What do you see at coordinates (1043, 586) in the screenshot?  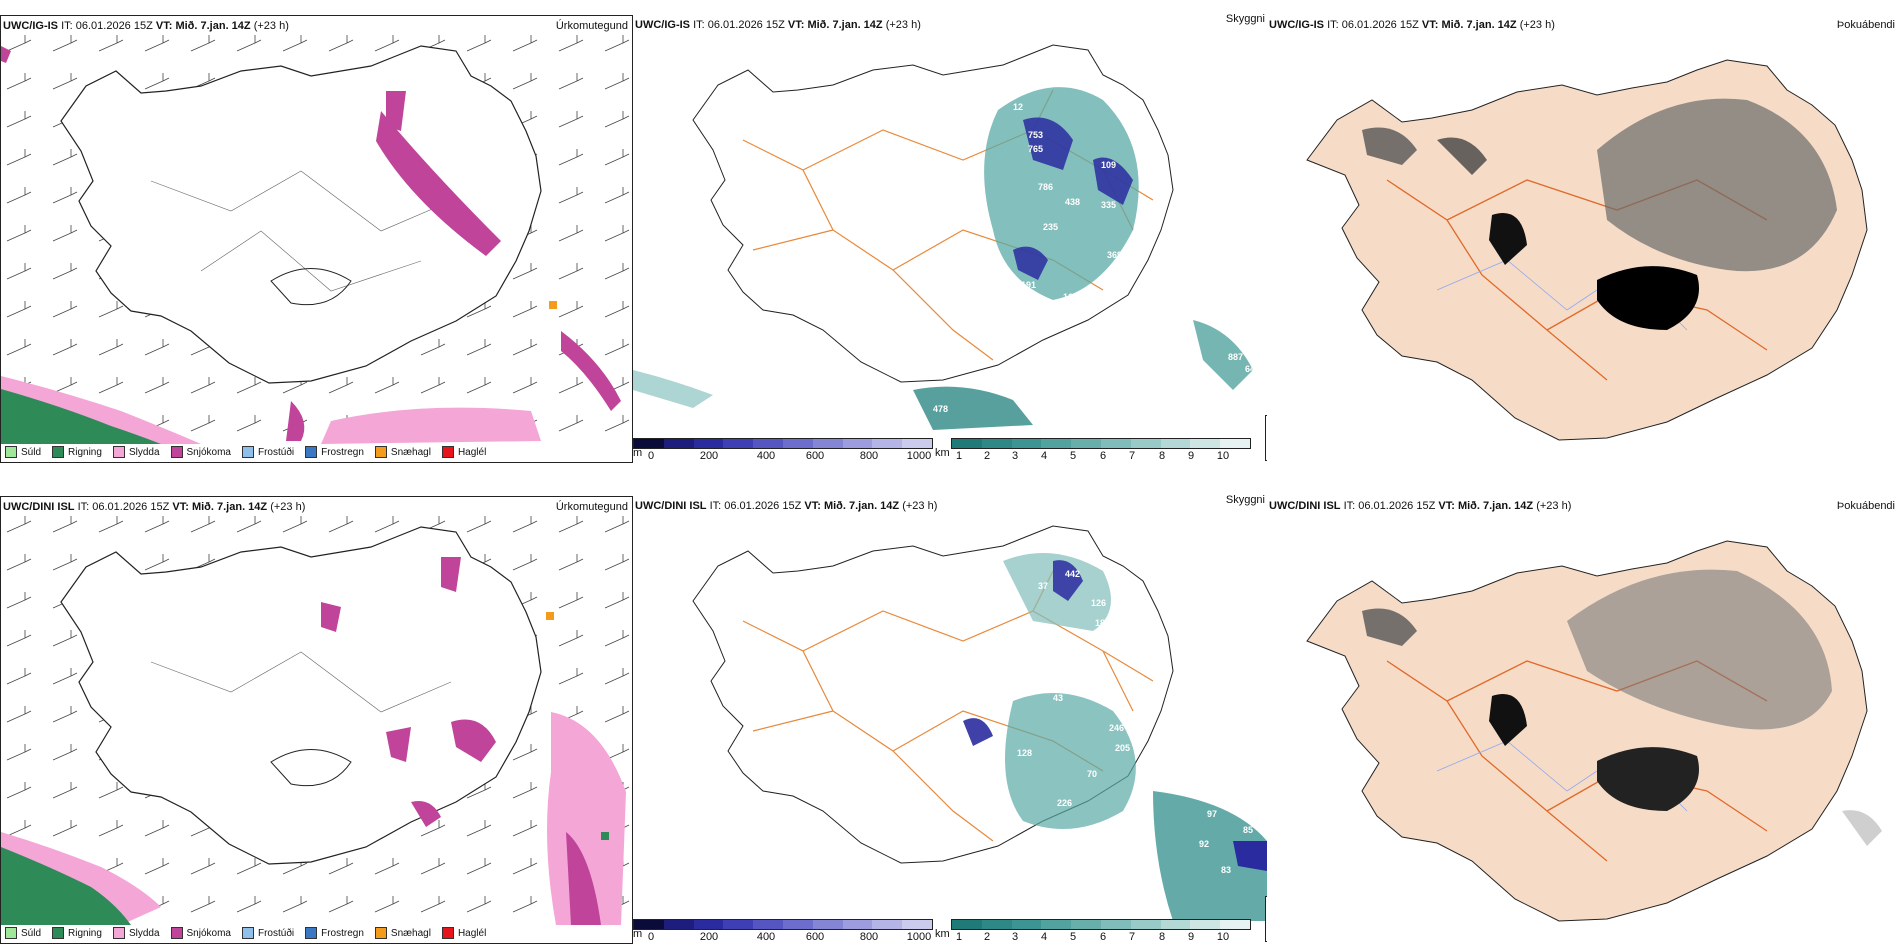 I see `cloud-base-value: 37` at bounding box center [1043, 586].